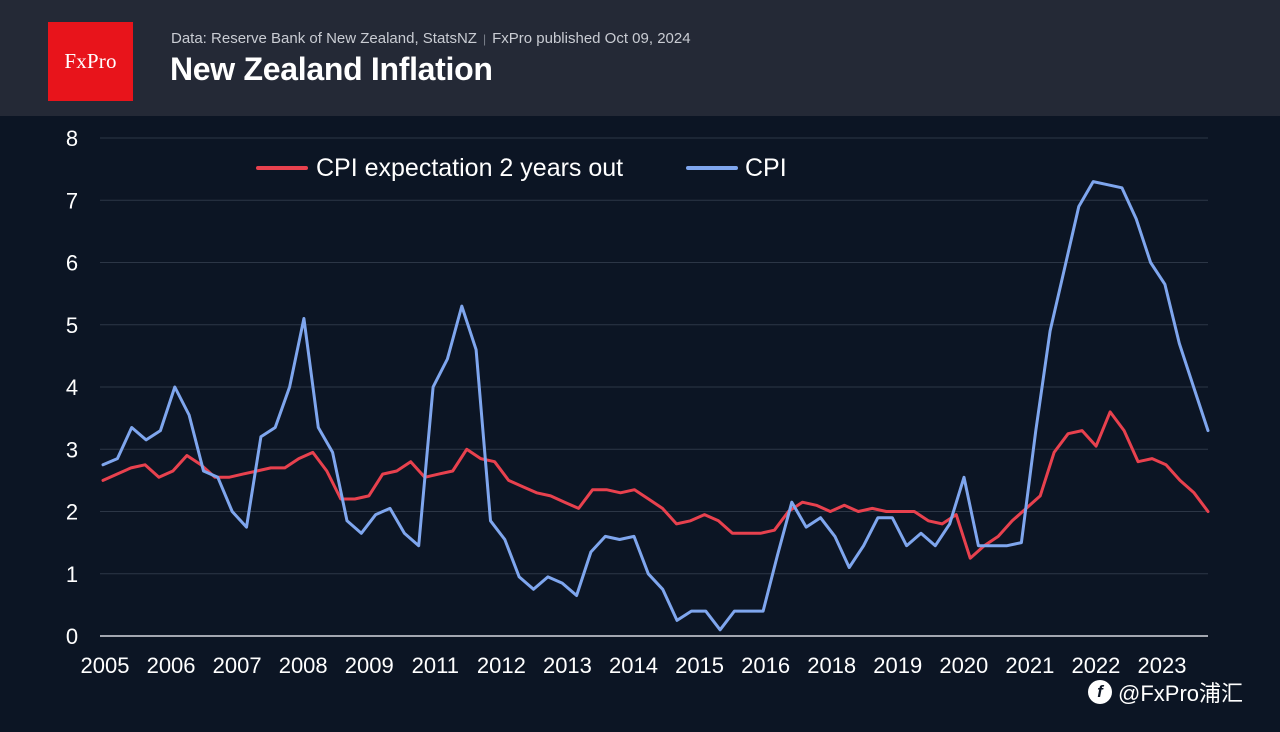  I want to click on x-tick-label: 2011, so click(435, 665).